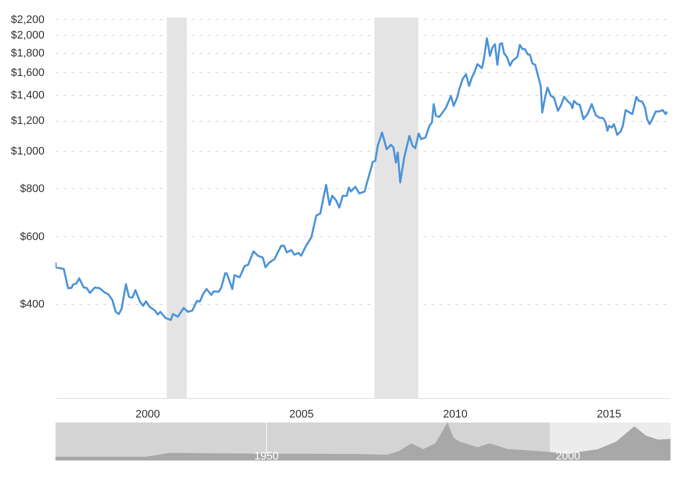 Image resolution: width=689 pixels, height=478 pixels. Describe the element at coordinates (609, 414) in the screenshot. I see `x-tick-label: 2015` at that location.